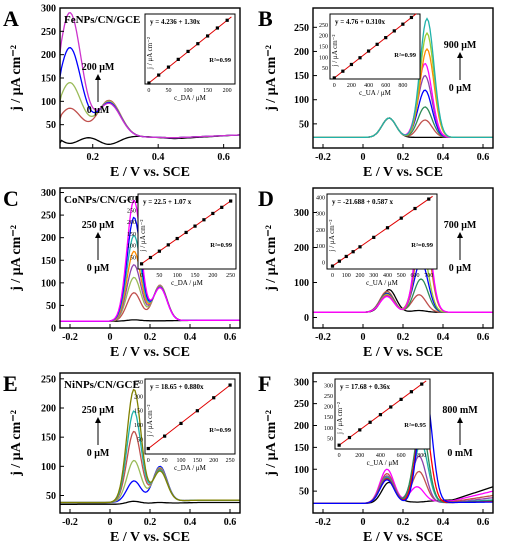  I want to click on inset-x-tick-label: 50, so click(165, 461).